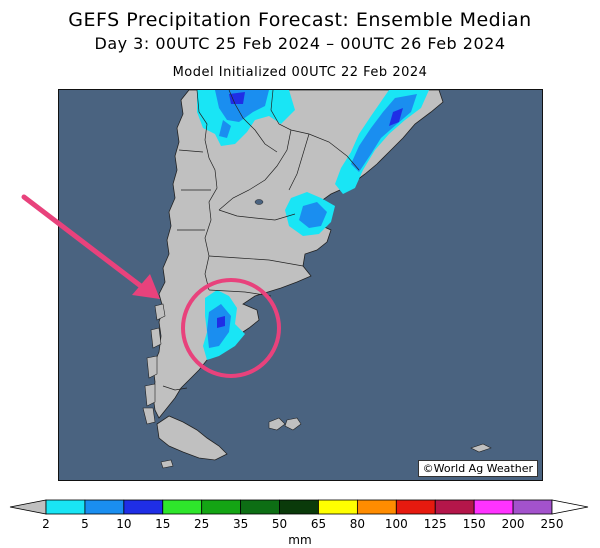 This screenshot has height=548, width=600. What do you see at coordinates (299, 540) in the screenshot?
I see `scale-unit-label: mm` at bounding box center [299, 540].